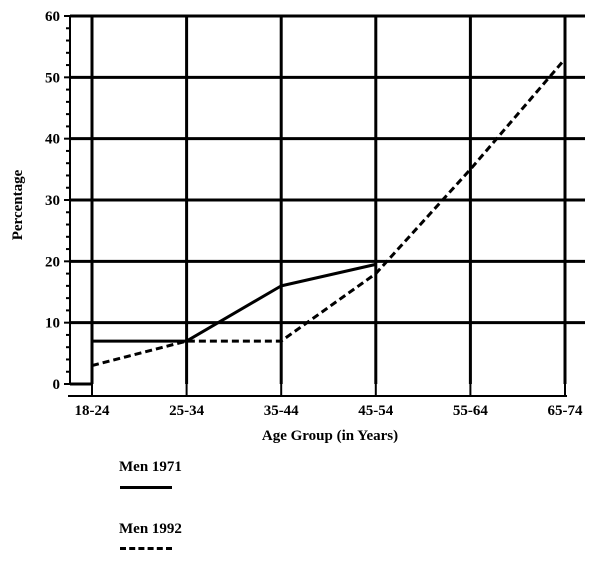 Image resolution: width=599 pixels, height=563 pixels. I want to click on y-tick-label-20: 20, so click(52, 262).